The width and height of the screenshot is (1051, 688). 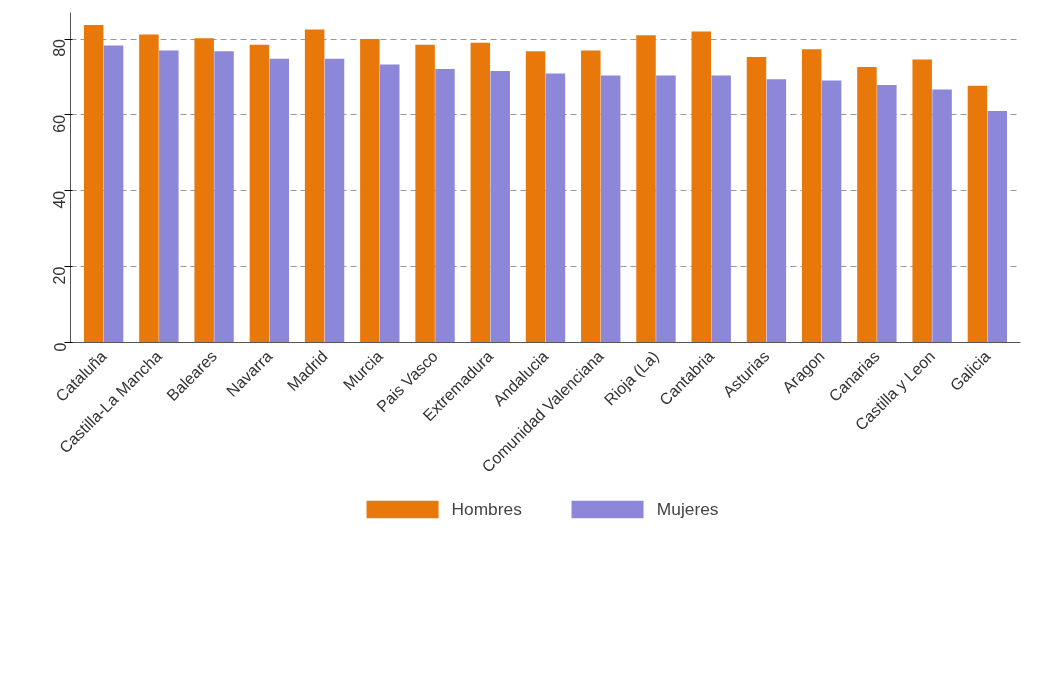 What do you see at coordinates (486, 509) in the screenshot?
I see `legend-label: Hombres` at bounding box center [486, 509].